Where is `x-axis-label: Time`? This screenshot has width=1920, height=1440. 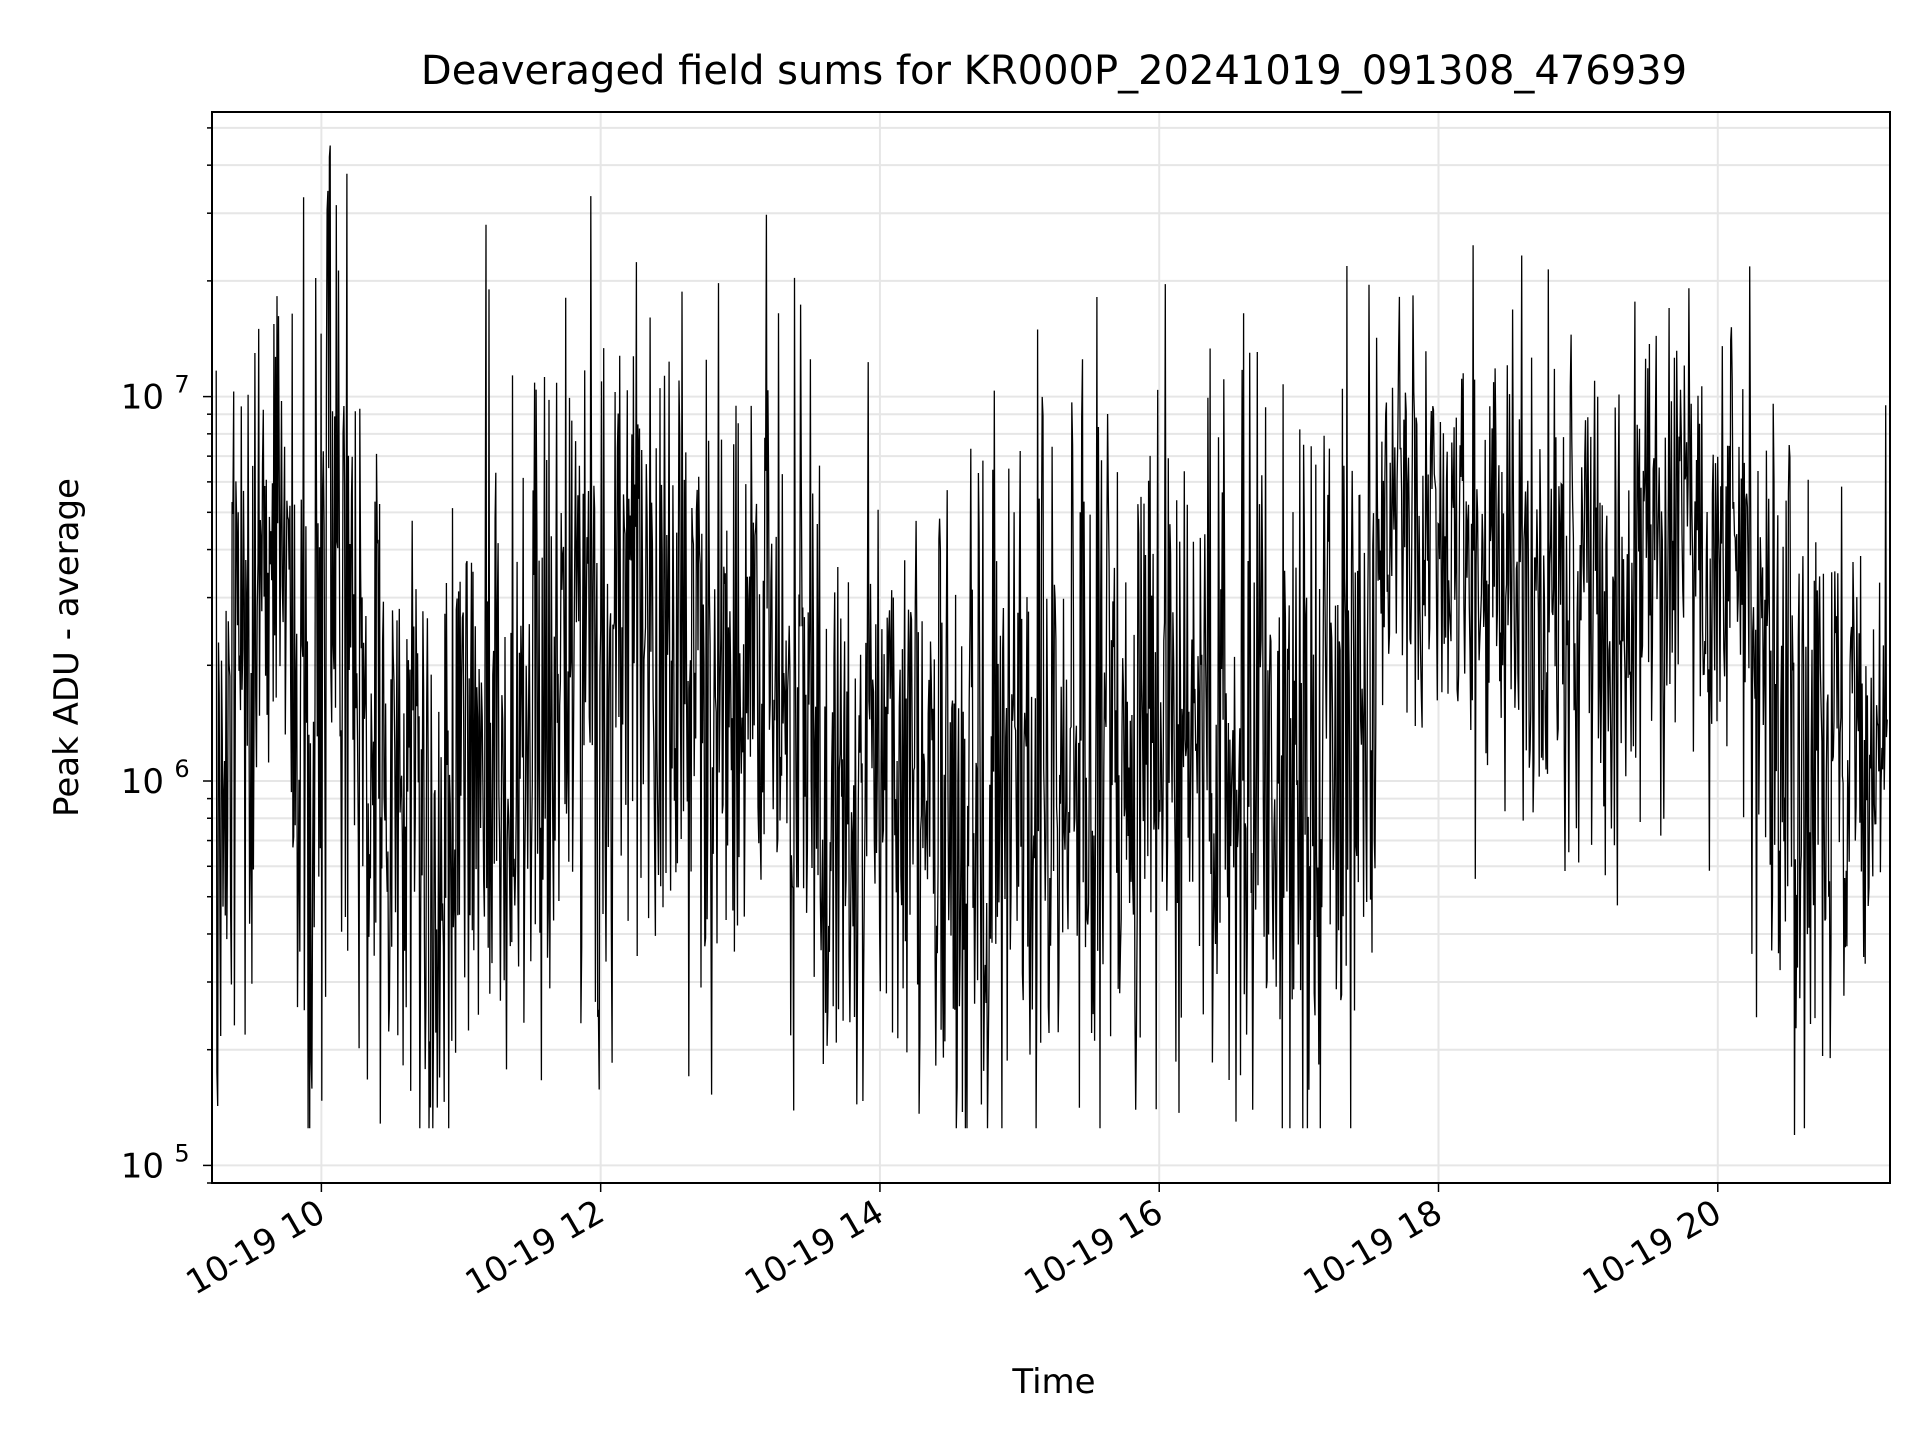 x-axis-label: Time is located at coordinates (1053, 1382).